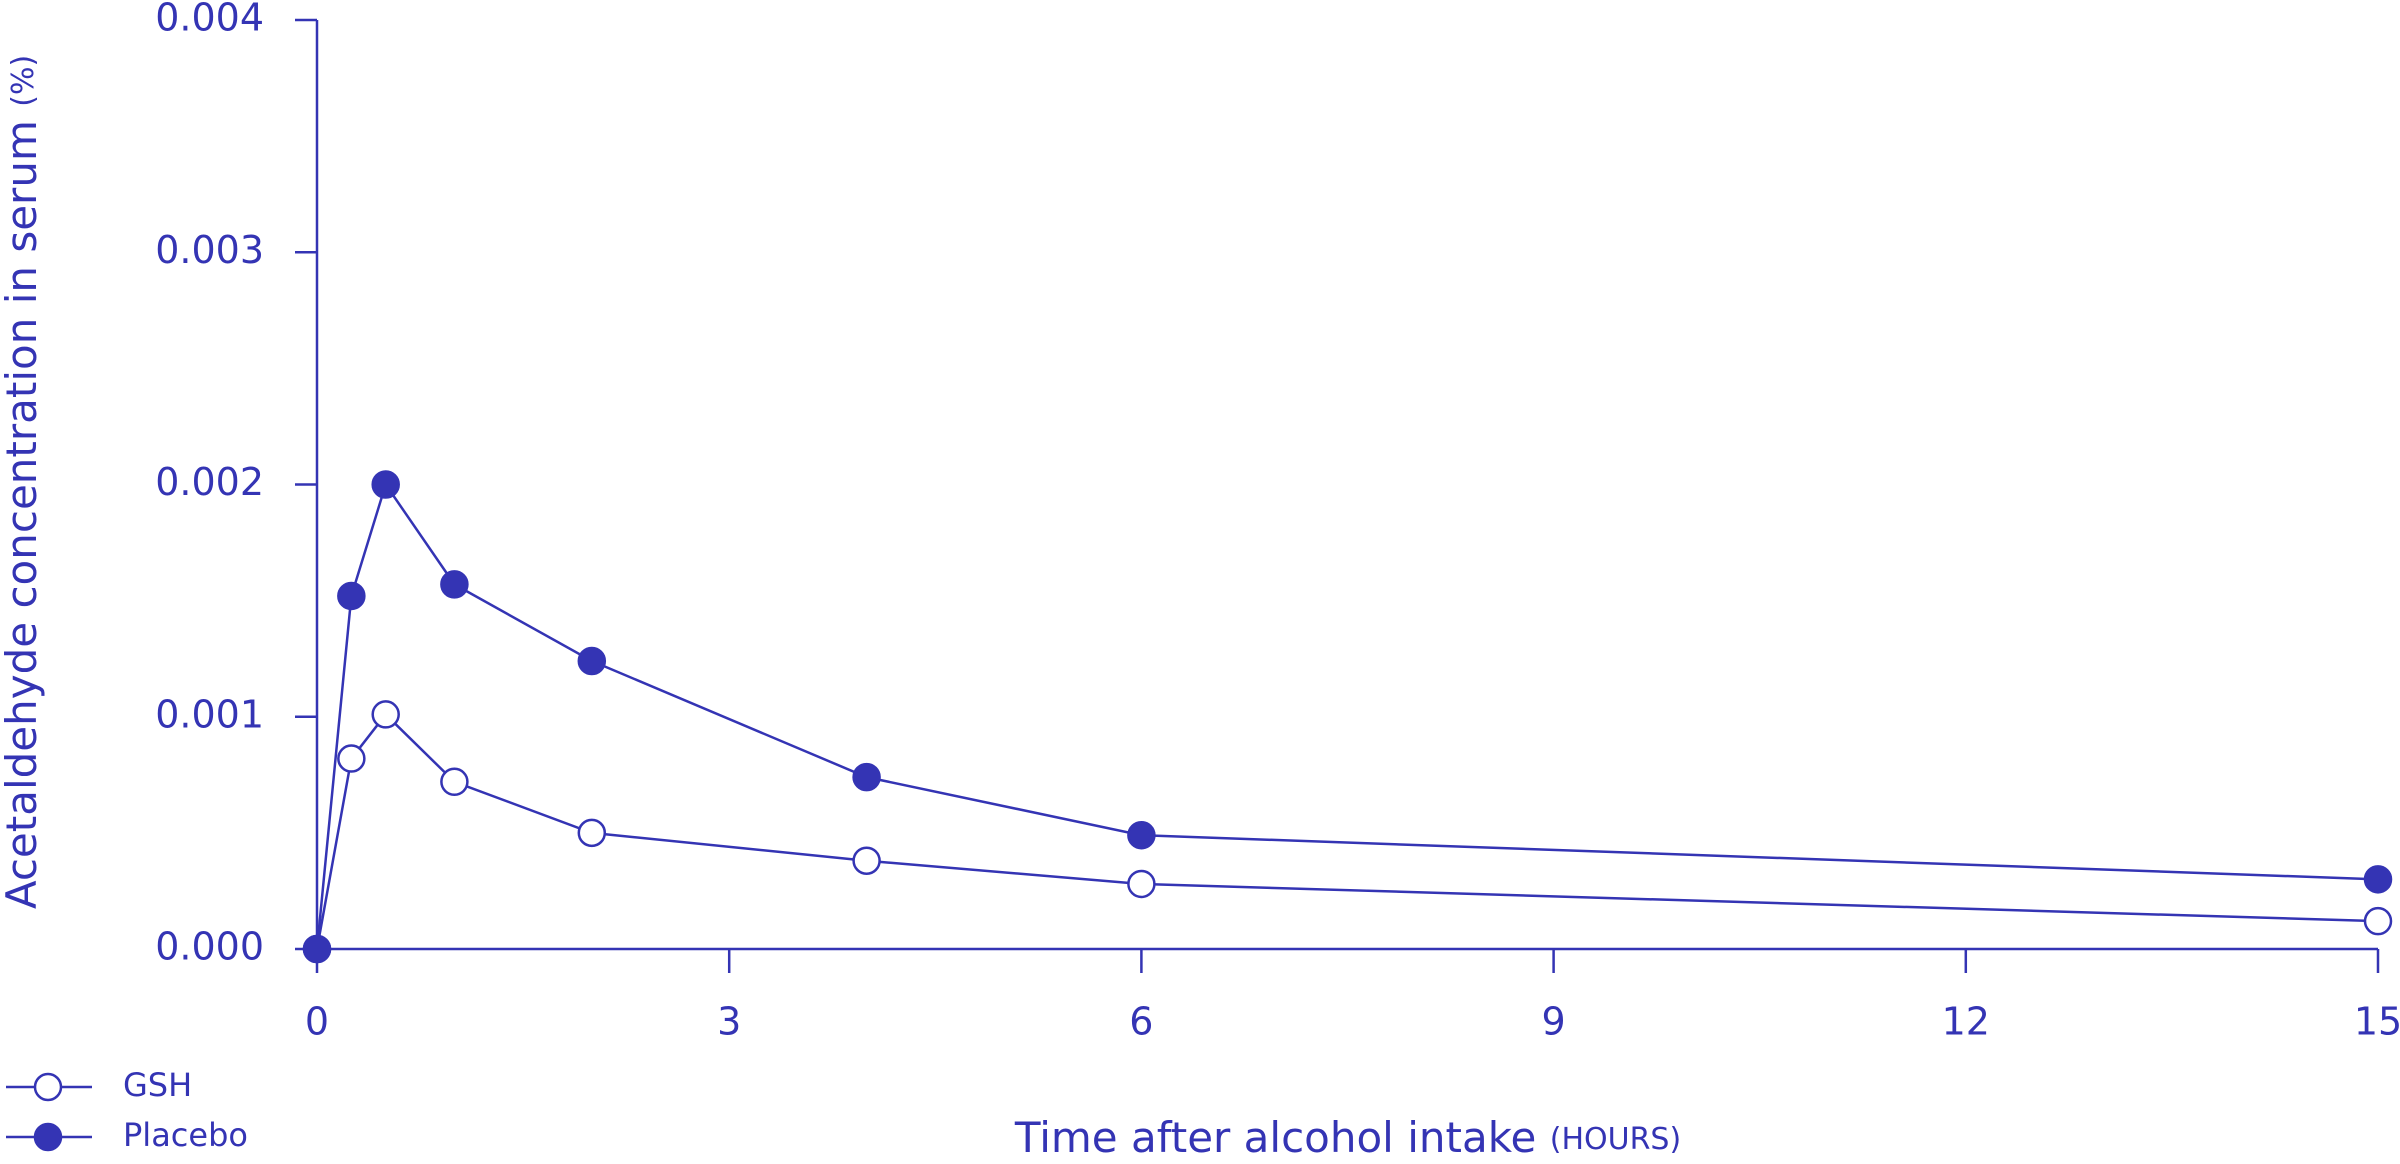  What do you see at coordinates (729, 1022) in the screenshot?
I see `x-tick-label: 3` at bounding box center [729, 1022].